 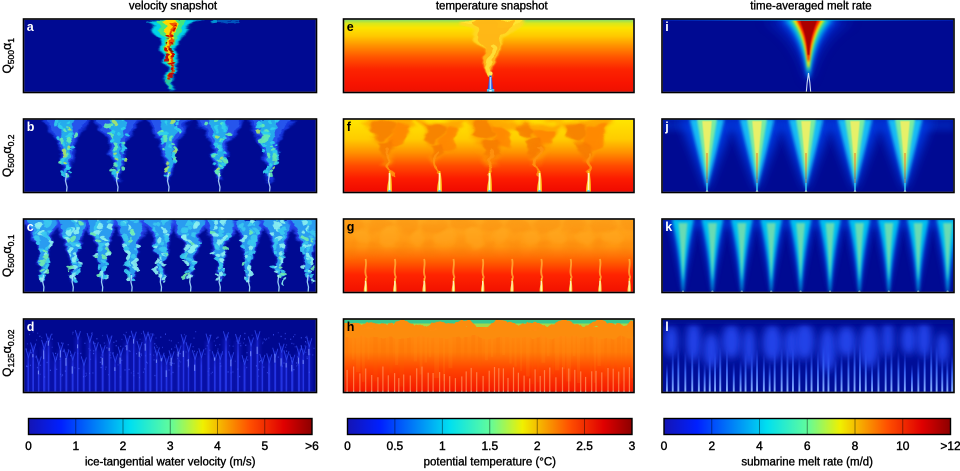 I want to click on svg-text: >6, so click(x=312, y=446).